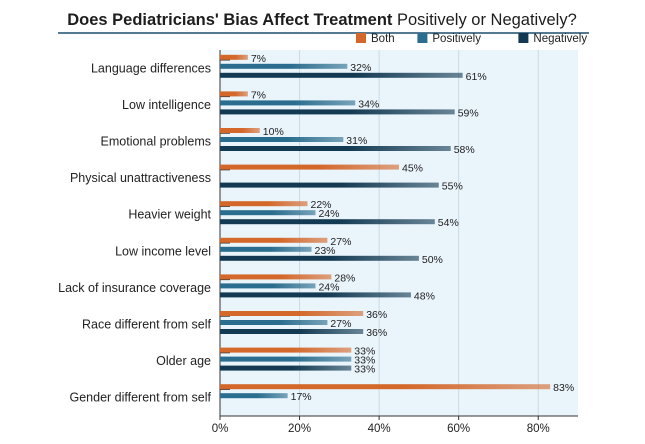  Describe the element at coordinates (364, 361) in the screenshot. I see `data-label-positively: 33%` at that location.